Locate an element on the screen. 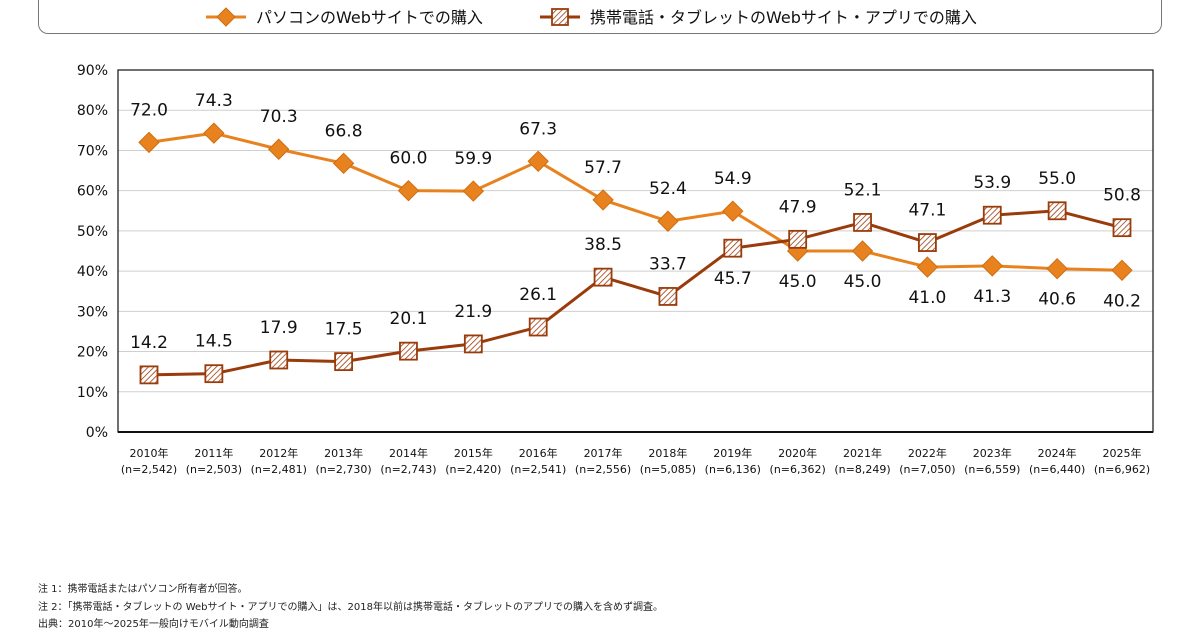 The image size is (1200, 630). mobile-data-label: 38.5 is located at coordinates (603, 245).